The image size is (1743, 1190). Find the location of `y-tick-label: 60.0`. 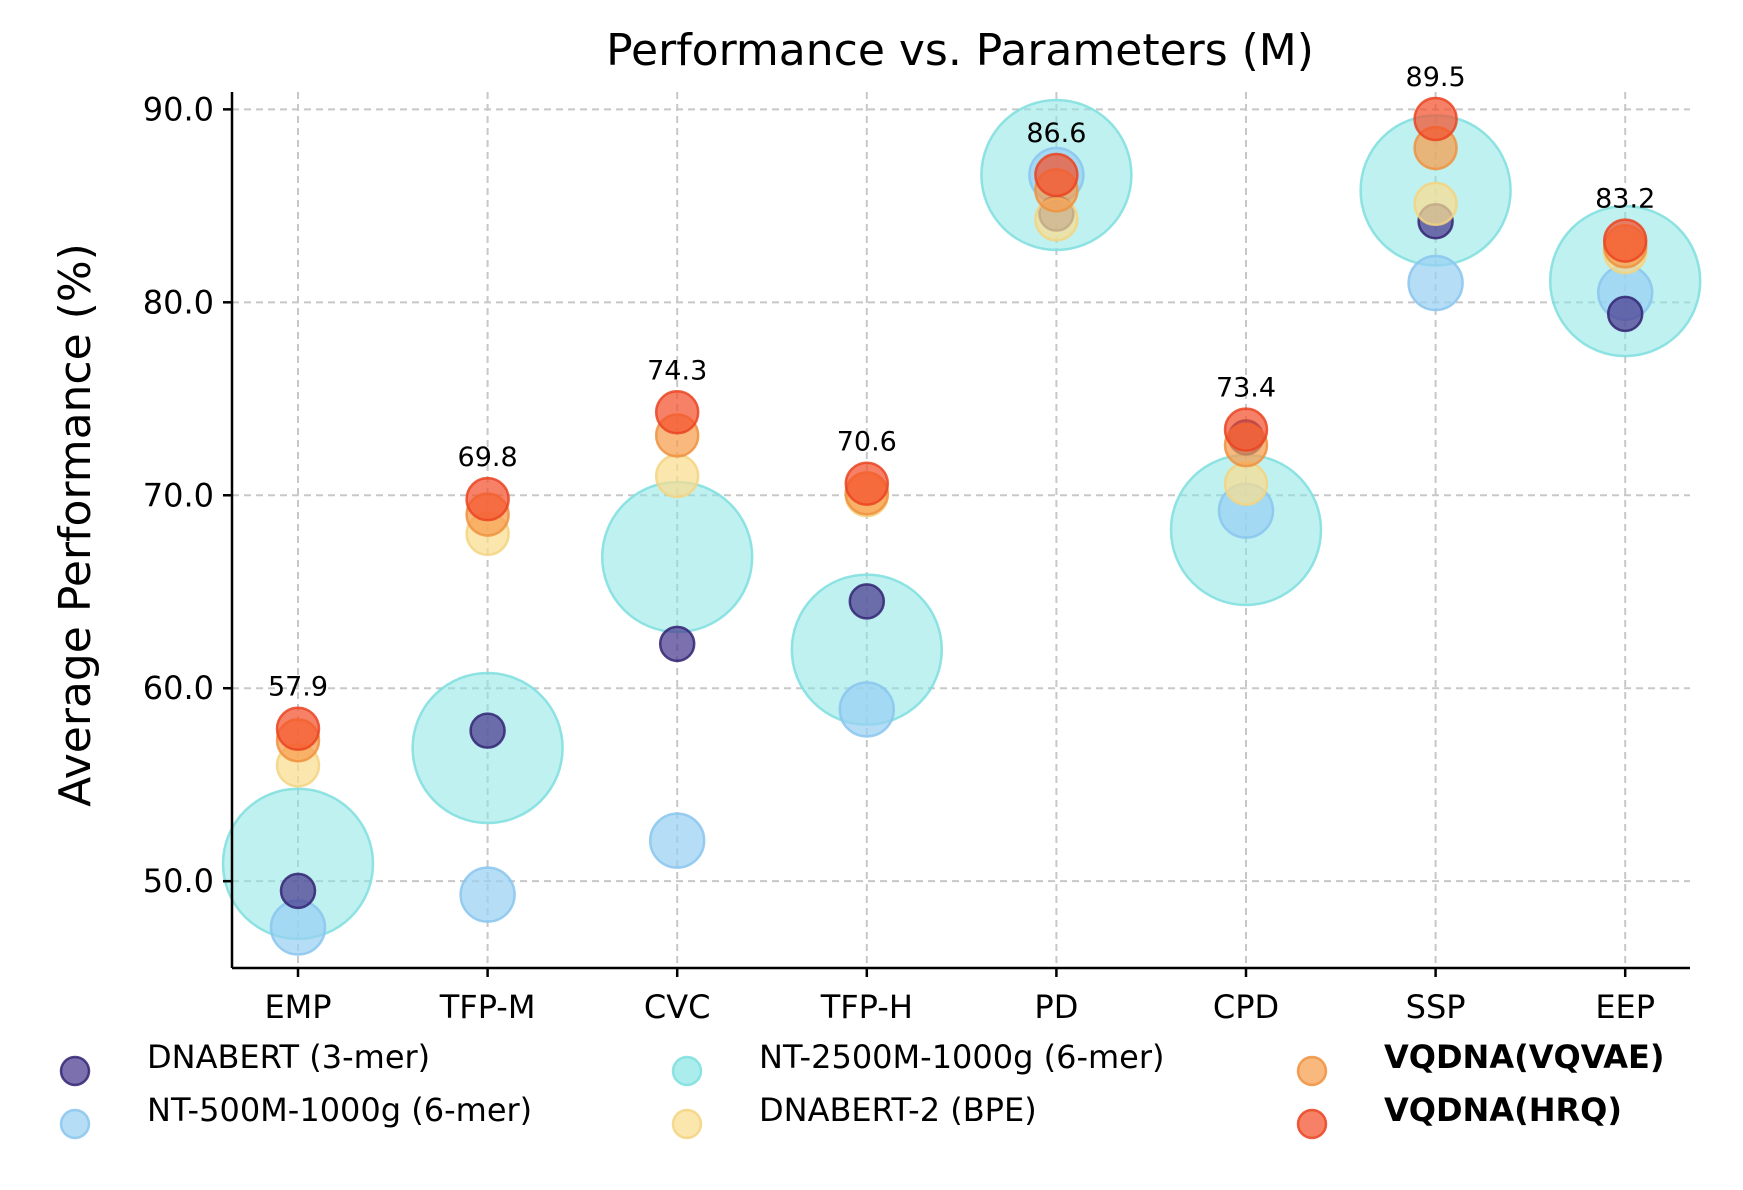

y-tick-label: 60.0 is located at coordinates (178, 688).